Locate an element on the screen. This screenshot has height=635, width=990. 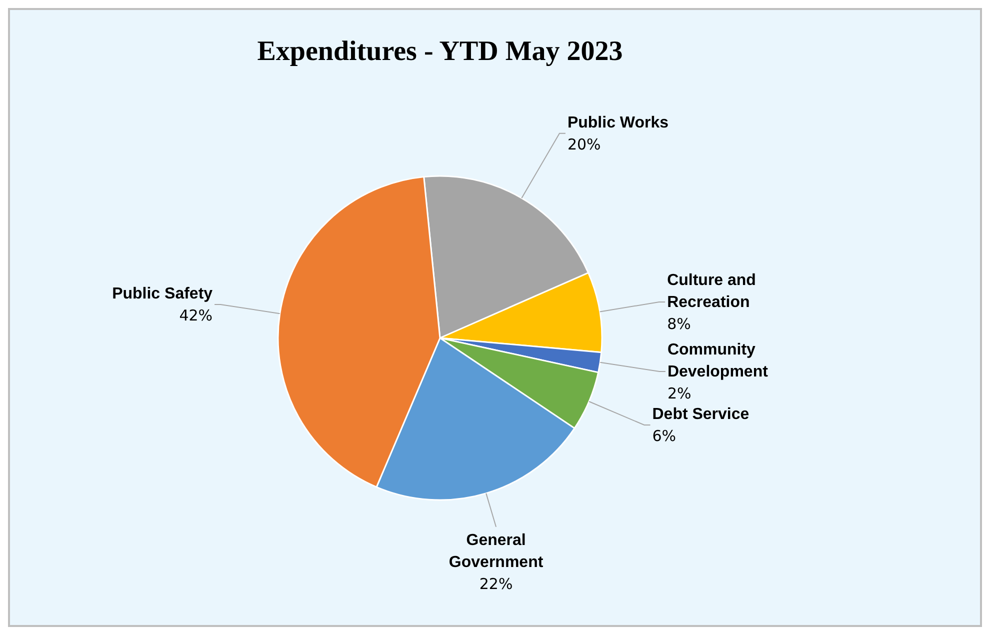
data-label: 8% is located at coordinates (679, 324).